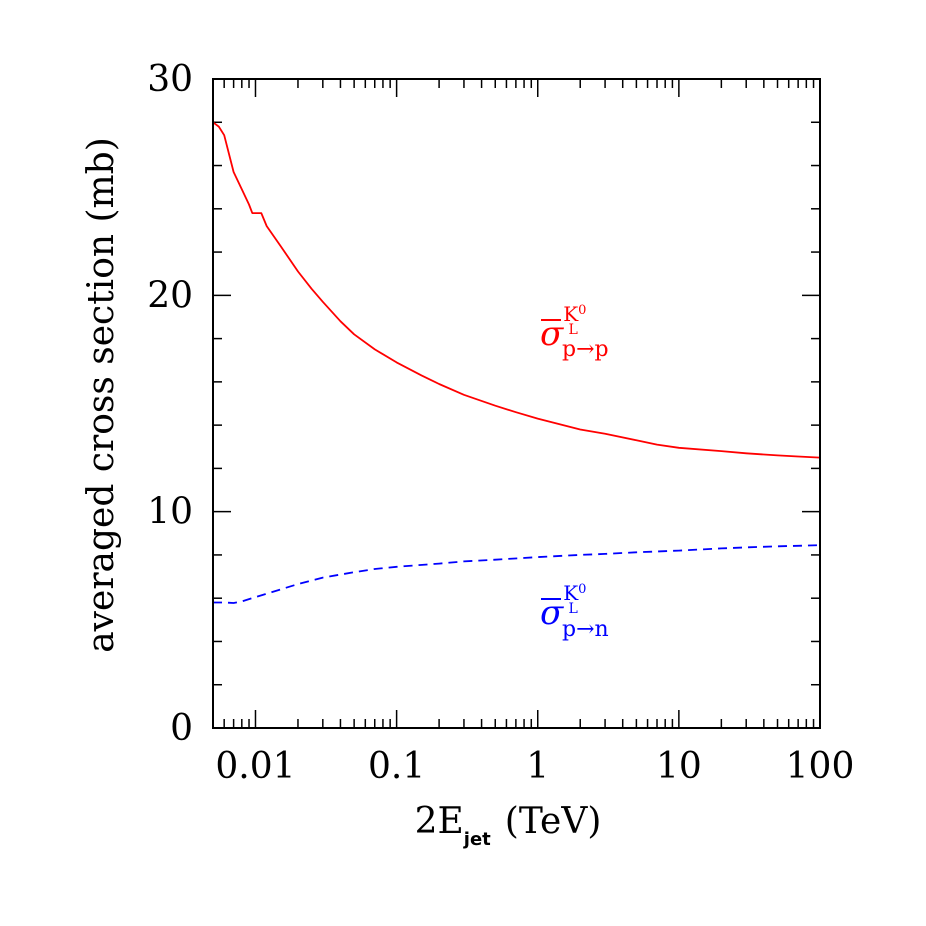 Image resolution: width=926 pixels, height=926 pixels. Describe the element at coordinates (572, 330) in the screenshot. I see `series-label-pp-sup-sub: L` at that location.